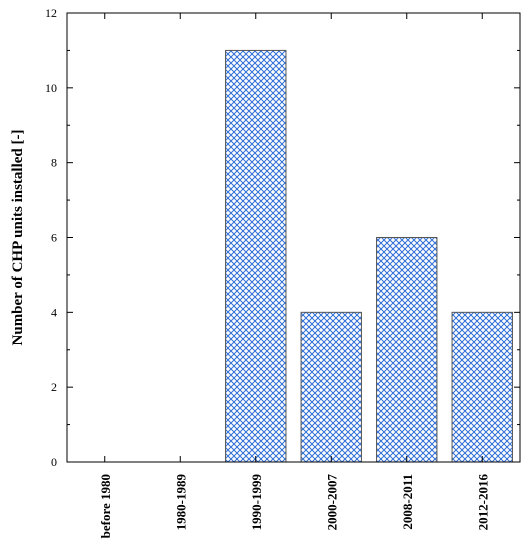  What do you see at coordinates (54, 387) in the screenshot?
I see `y-tick-label: 2` at bounding box center [54, 387].